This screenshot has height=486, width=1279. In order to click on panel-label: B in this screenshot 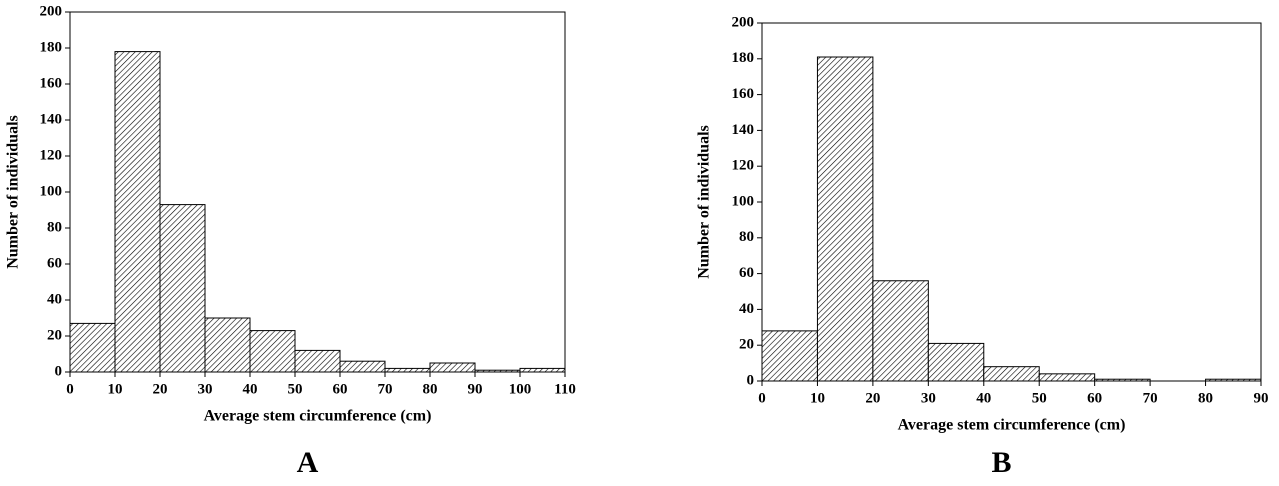, I will do `click(1001, 462)`.